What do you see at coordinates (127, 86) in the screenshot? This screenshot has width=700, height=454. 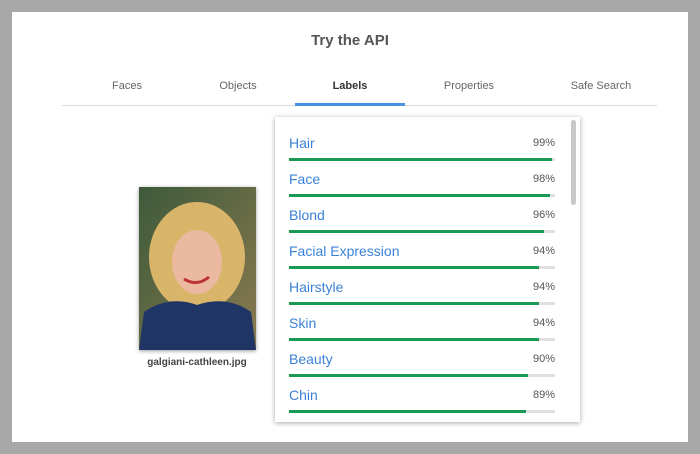 I see `tab: Faces` at bounding box center [127, 86].